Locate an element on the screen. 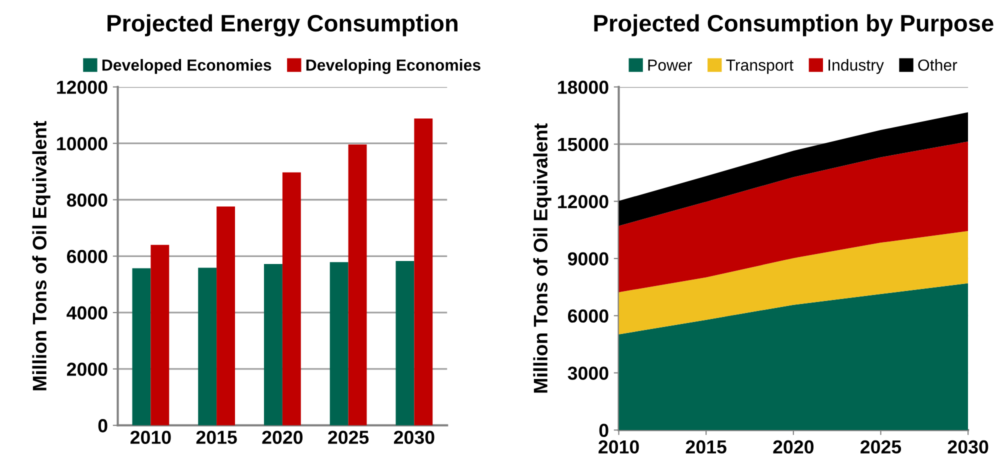 The image size is (998, 470). legend-label: Developing Economies is located at coordinates (393, 66).